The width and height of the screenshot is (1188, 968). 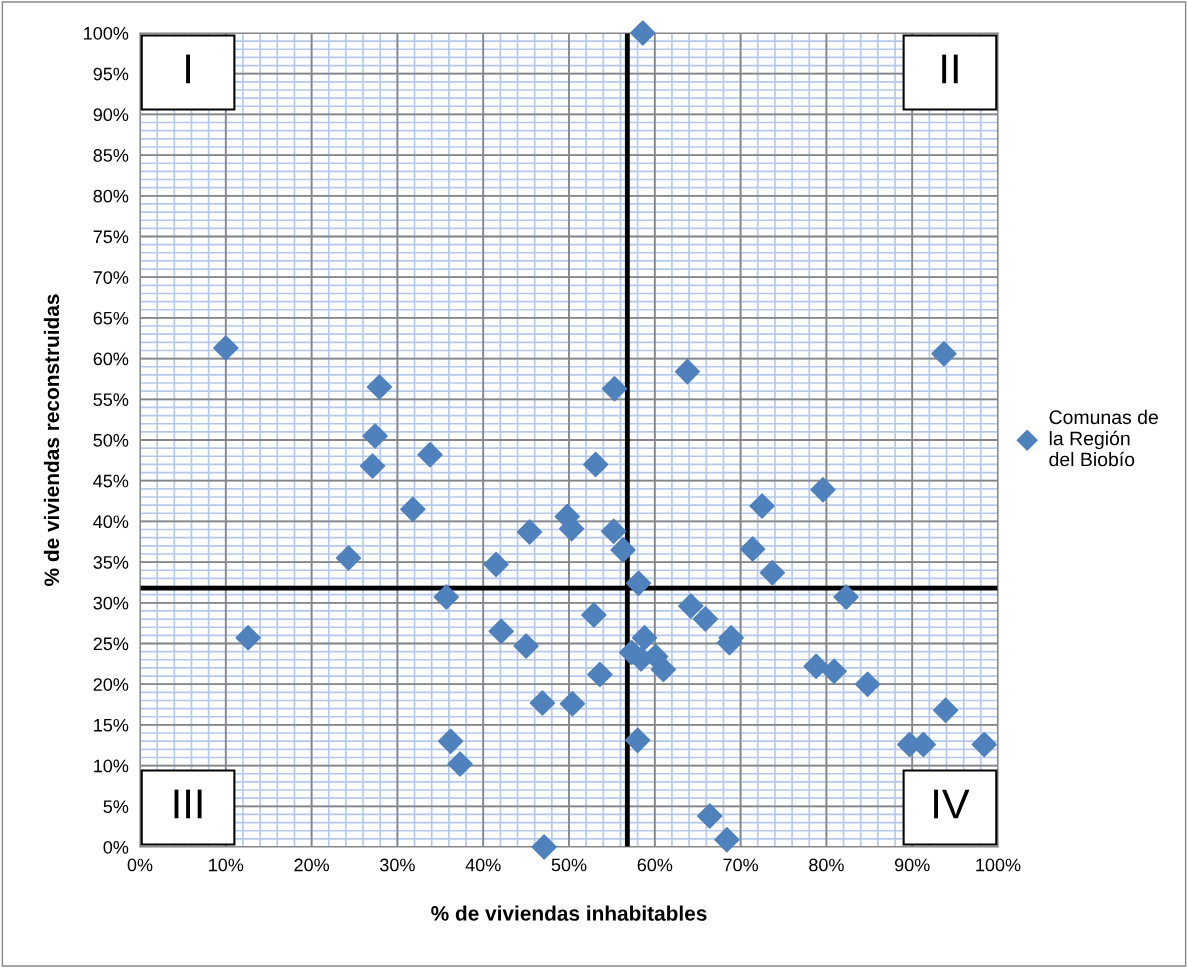 What do you see at coordinates (741, 865) in the screenshot?
I see `x-tick-label: 70%` at bounding box center [741, 865].